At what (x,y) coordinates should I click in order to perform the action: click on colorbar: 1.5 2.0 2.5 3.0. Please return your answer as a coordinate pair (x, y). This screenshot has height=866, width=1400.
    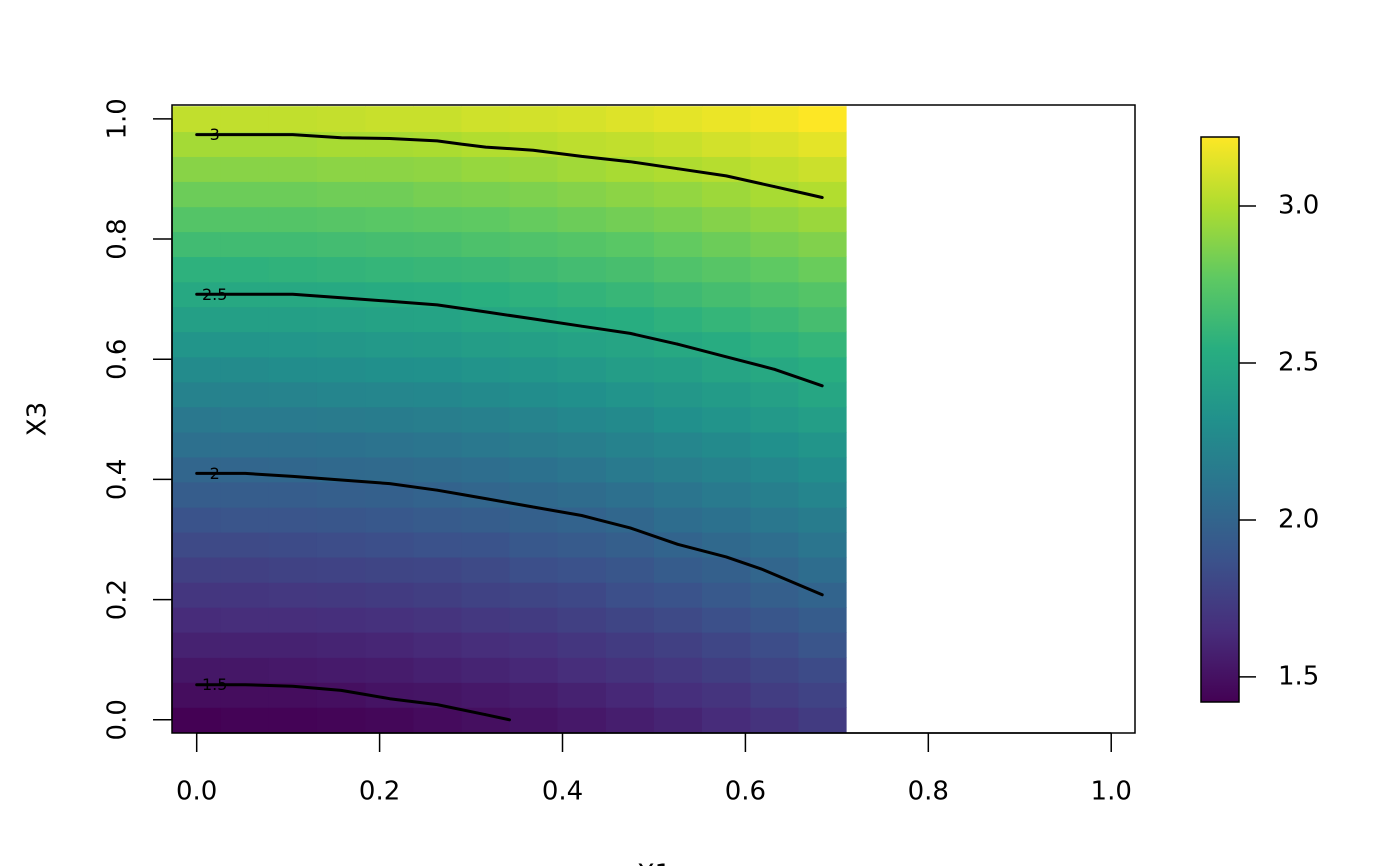
    Looking at the image, I should click on (1259, 419).